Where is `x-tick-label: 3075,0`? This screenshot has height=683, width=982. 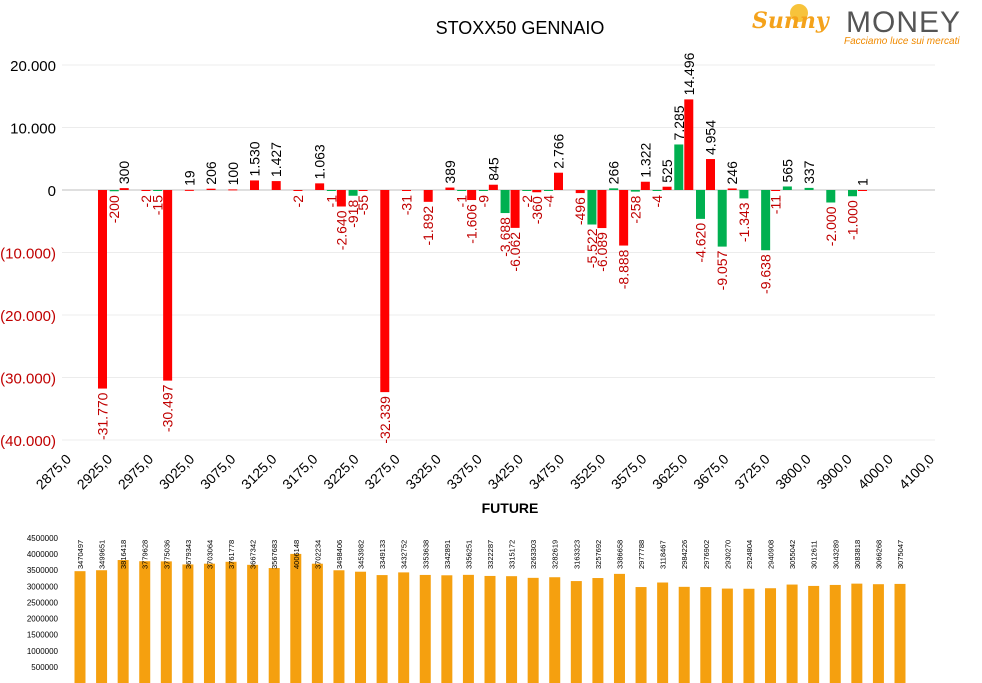
x-tick-label: 3075,0 is located at coordinates (218, 472).